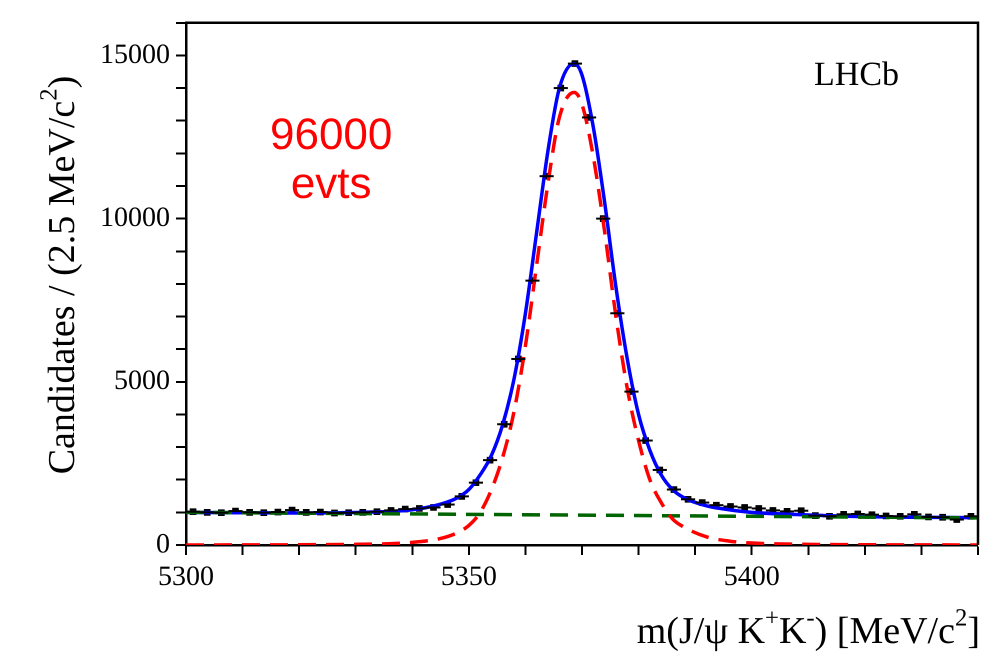  I want to click on y-tick-label: 10000, so click(135, 217).